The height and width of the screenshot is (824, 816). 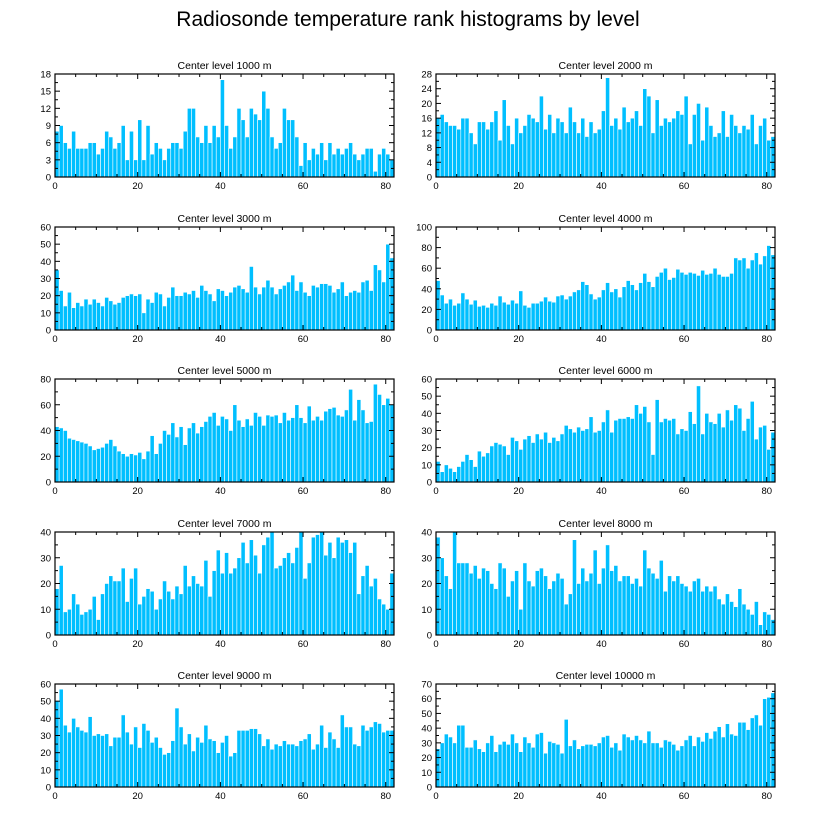 What do you see at coordinates (220, 491) in the screenshot?
I see `x-tick-label: 40` at bounding box center [220, 491].